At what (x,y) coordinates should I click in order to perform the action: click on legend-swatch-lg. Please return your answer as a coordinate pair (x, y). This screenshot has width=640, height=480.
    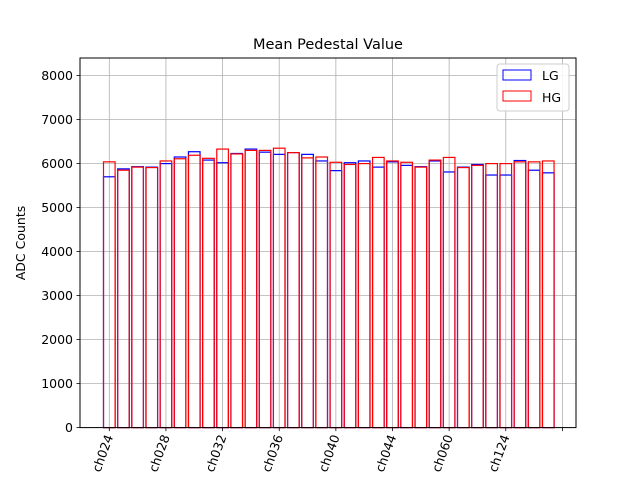
    Looking at the image, I should click on (517, 75).